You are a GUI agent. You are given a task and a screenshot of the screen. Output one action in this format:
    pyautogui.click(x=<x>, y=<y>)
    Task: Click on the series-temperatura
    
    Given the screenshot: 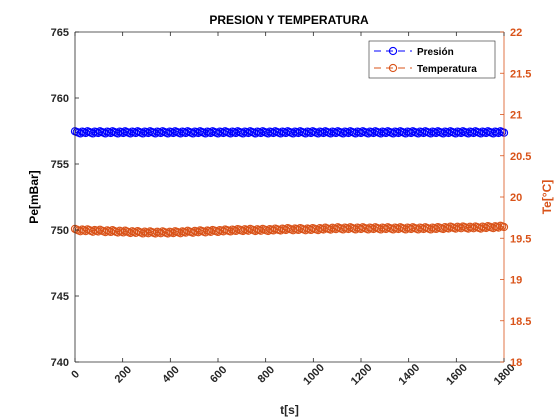 What is the action you would take?
    pyautogui.click(x=289, y=229)
    